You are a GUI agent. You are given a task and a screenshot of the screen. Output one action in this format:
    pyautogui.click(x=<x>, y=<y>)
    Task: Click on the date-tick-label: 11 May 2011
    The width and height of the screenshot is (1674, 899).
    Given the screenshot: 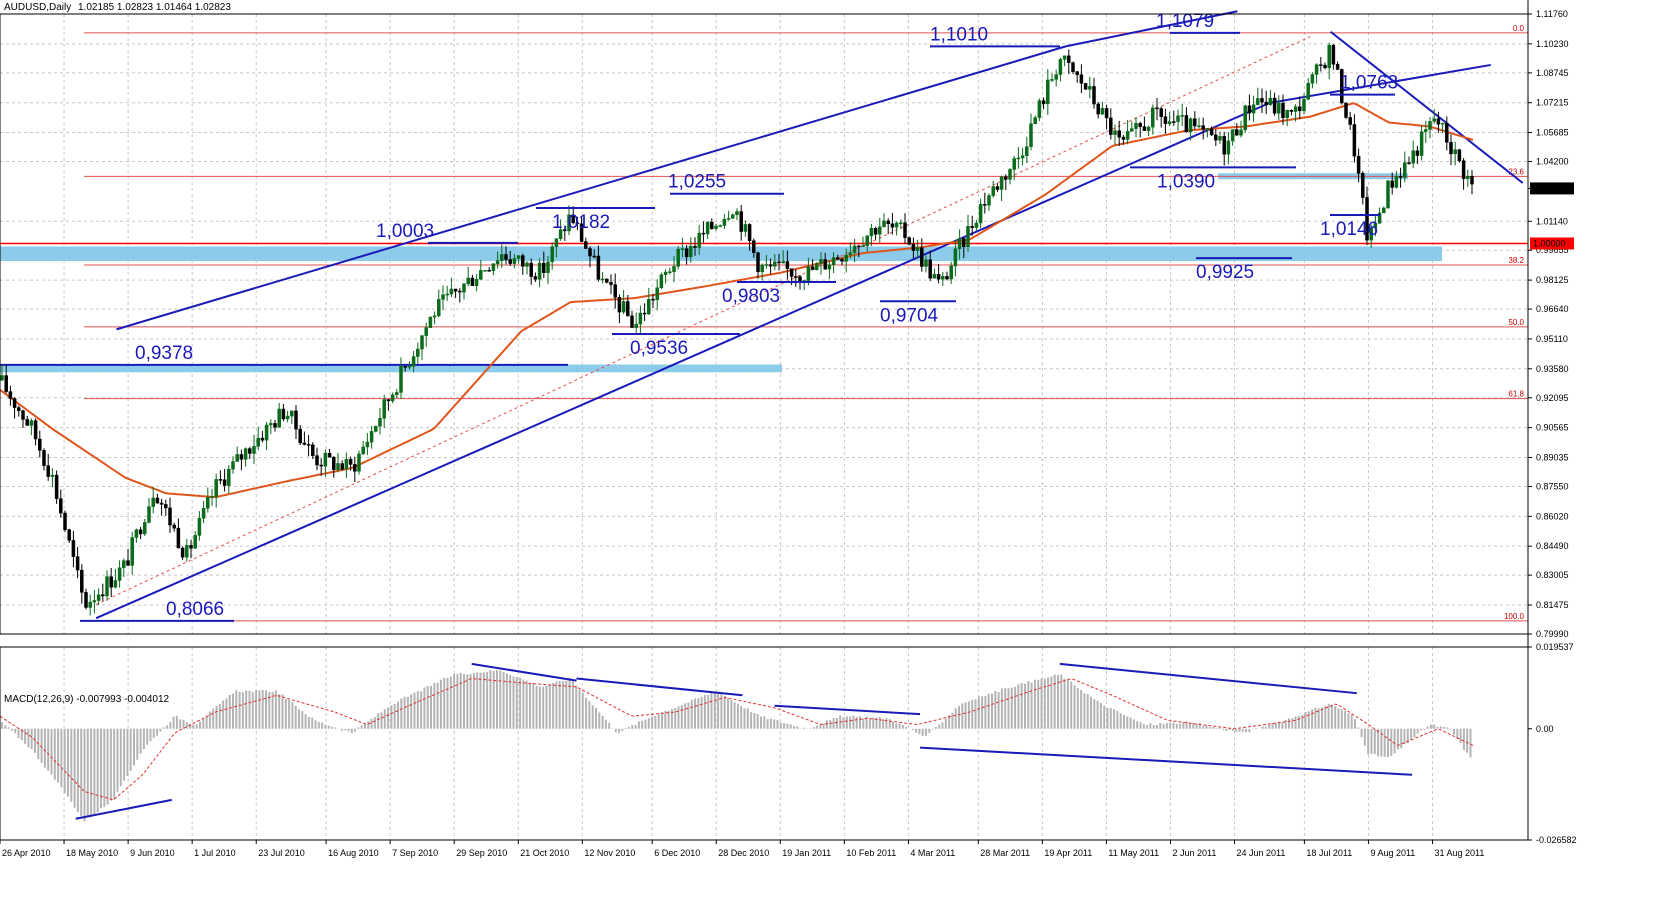 What is the action you would take?
    pyautogui.click(x=1133, y=853)
    